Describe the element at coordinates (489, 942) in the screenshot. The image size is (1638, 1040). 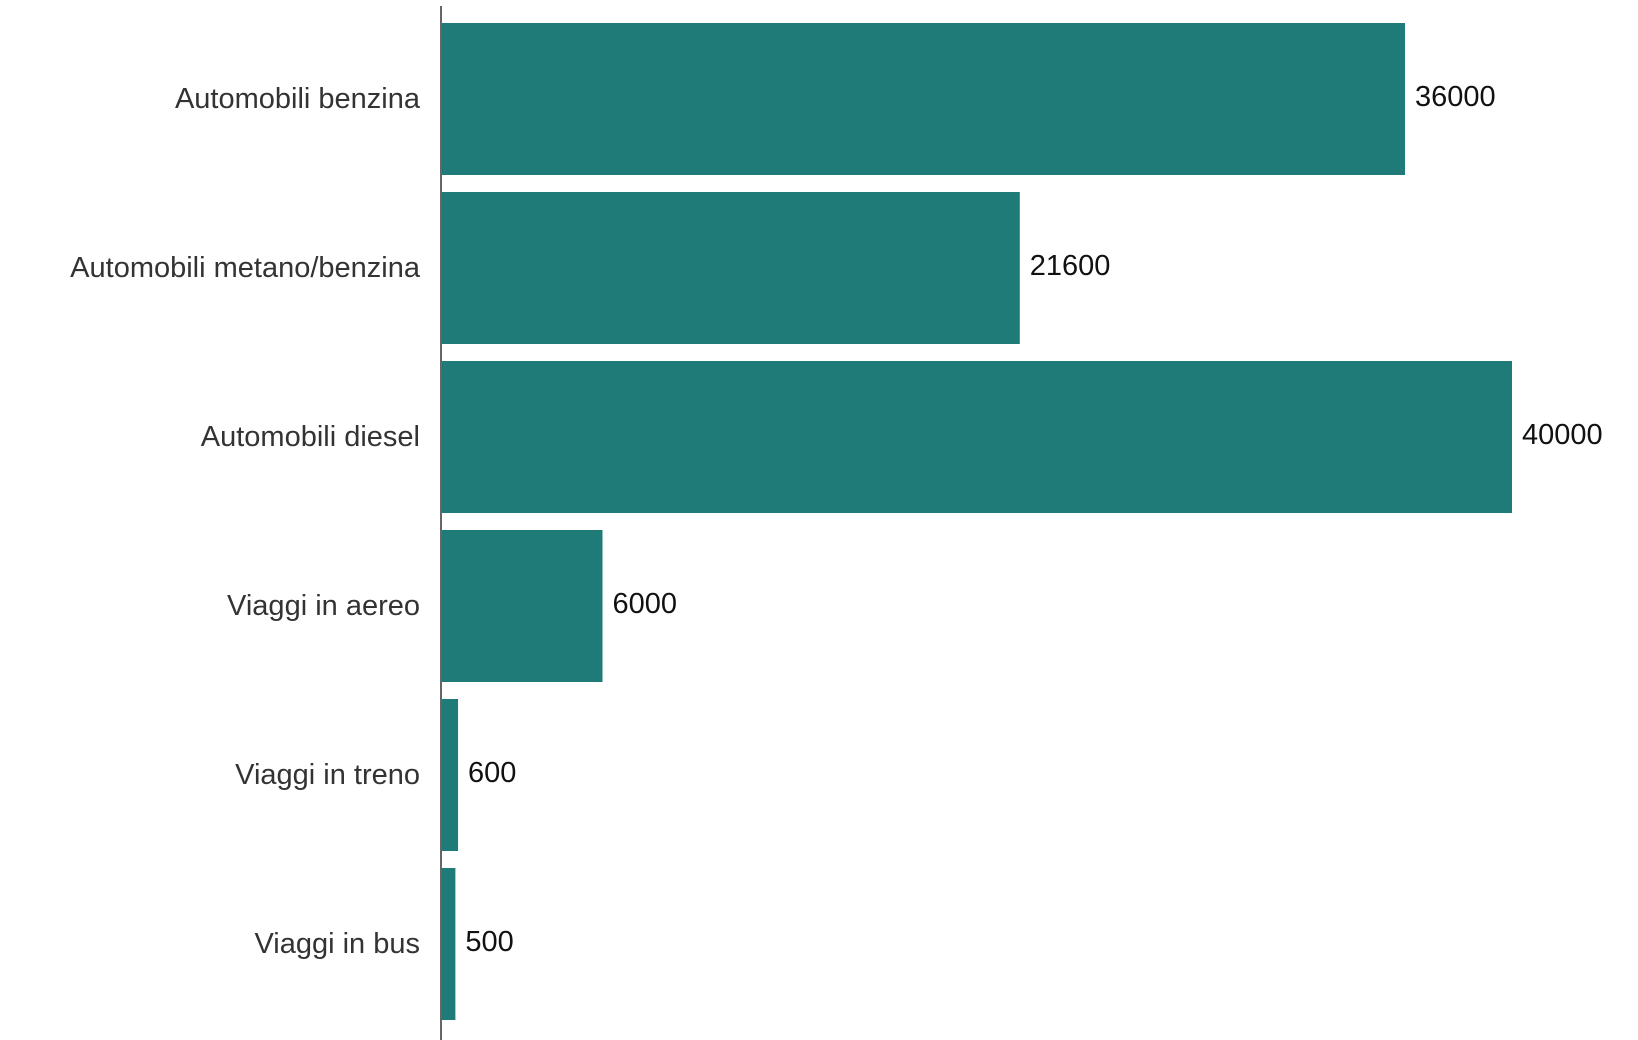
I see `value-label: 500` at that location.